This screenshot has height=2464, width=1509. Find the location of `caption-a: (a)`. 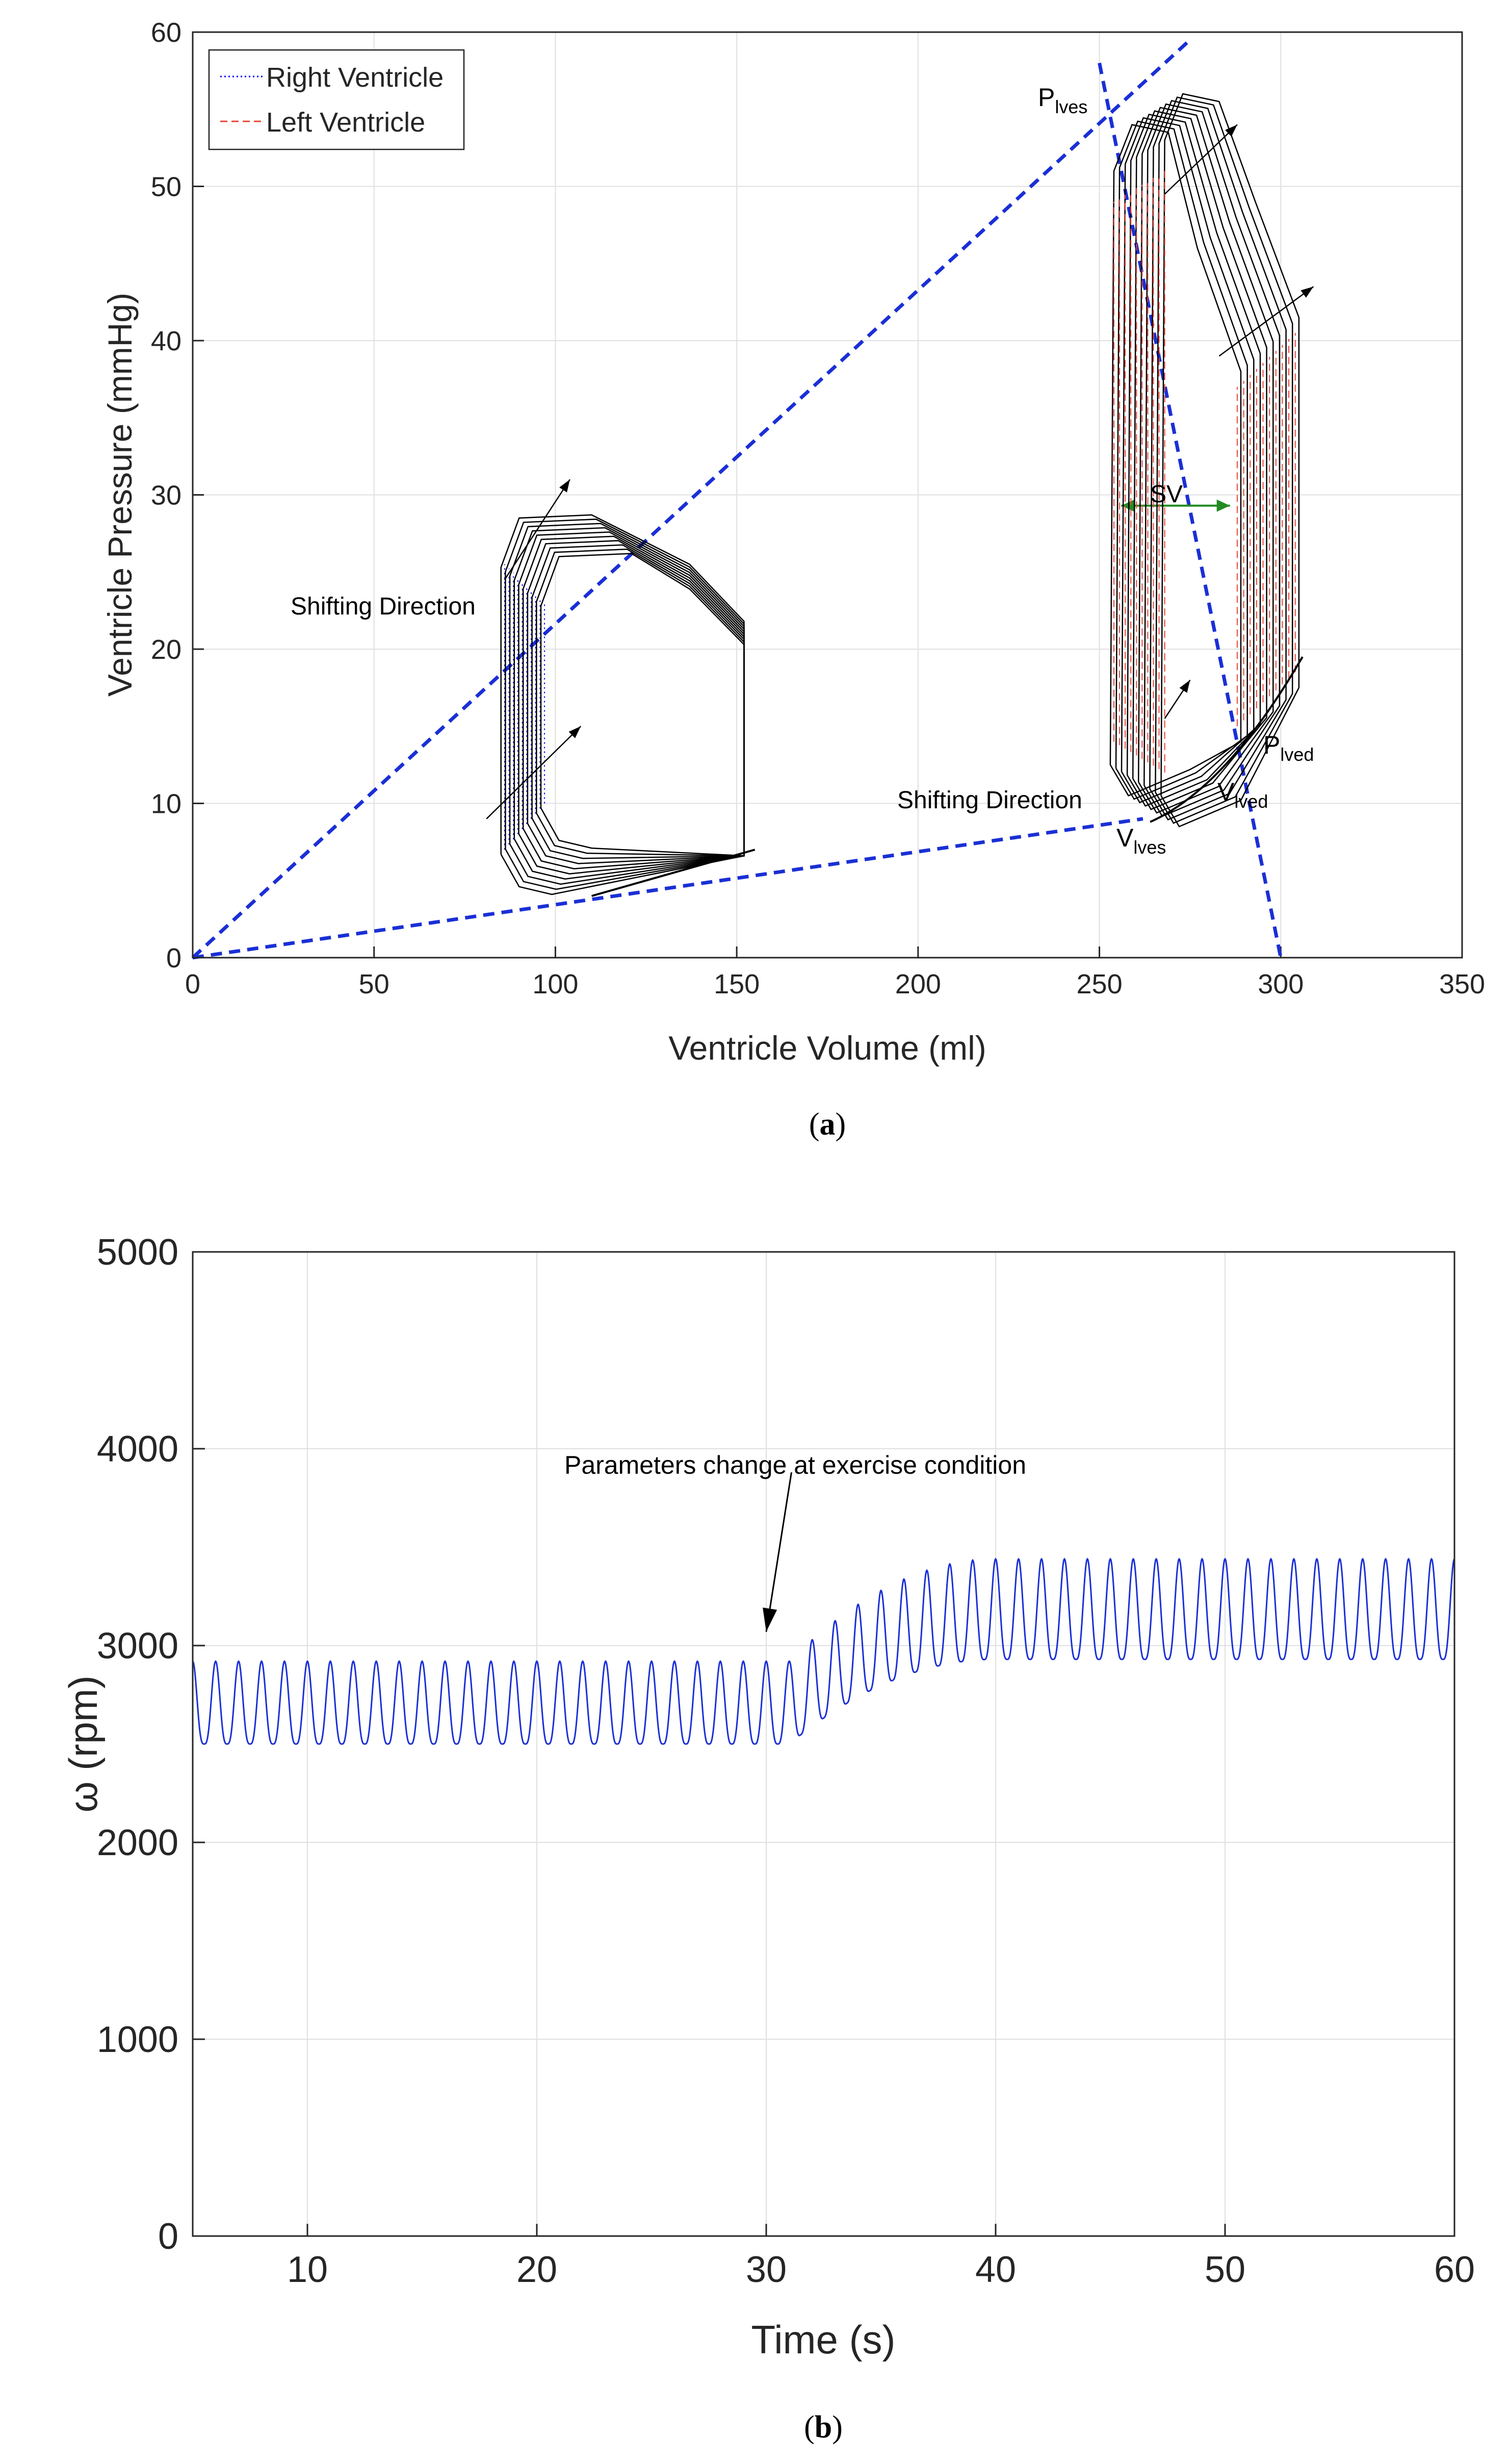

caption-a: (a) is located at coordinates (827, 1125).